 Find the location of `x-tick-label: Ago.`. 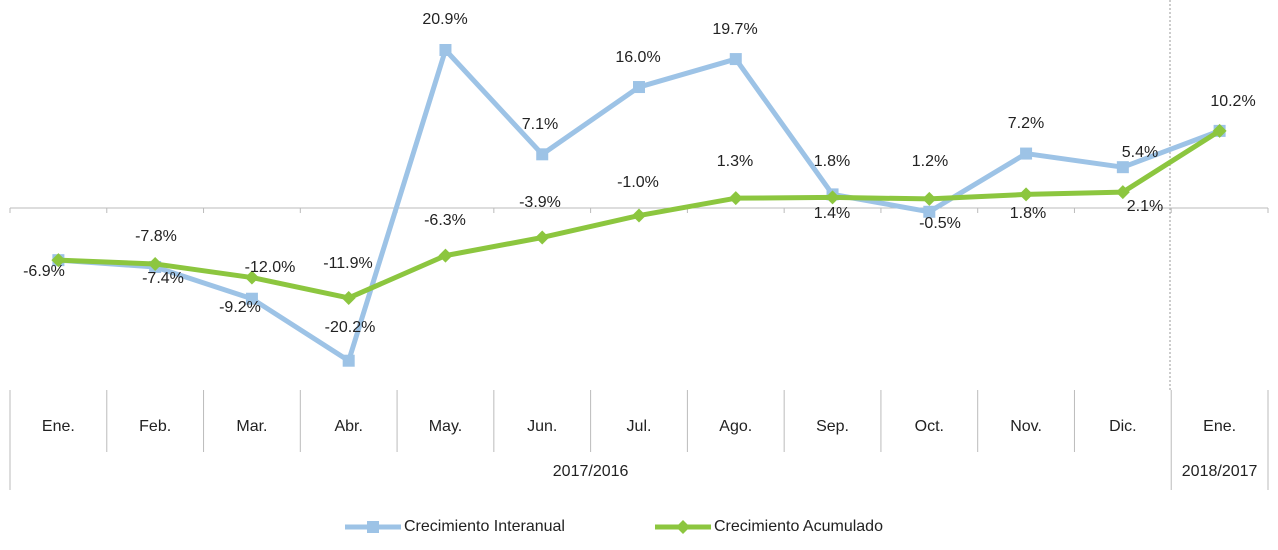

x-tick-label: Ago. is located at coordinates (735, 426).